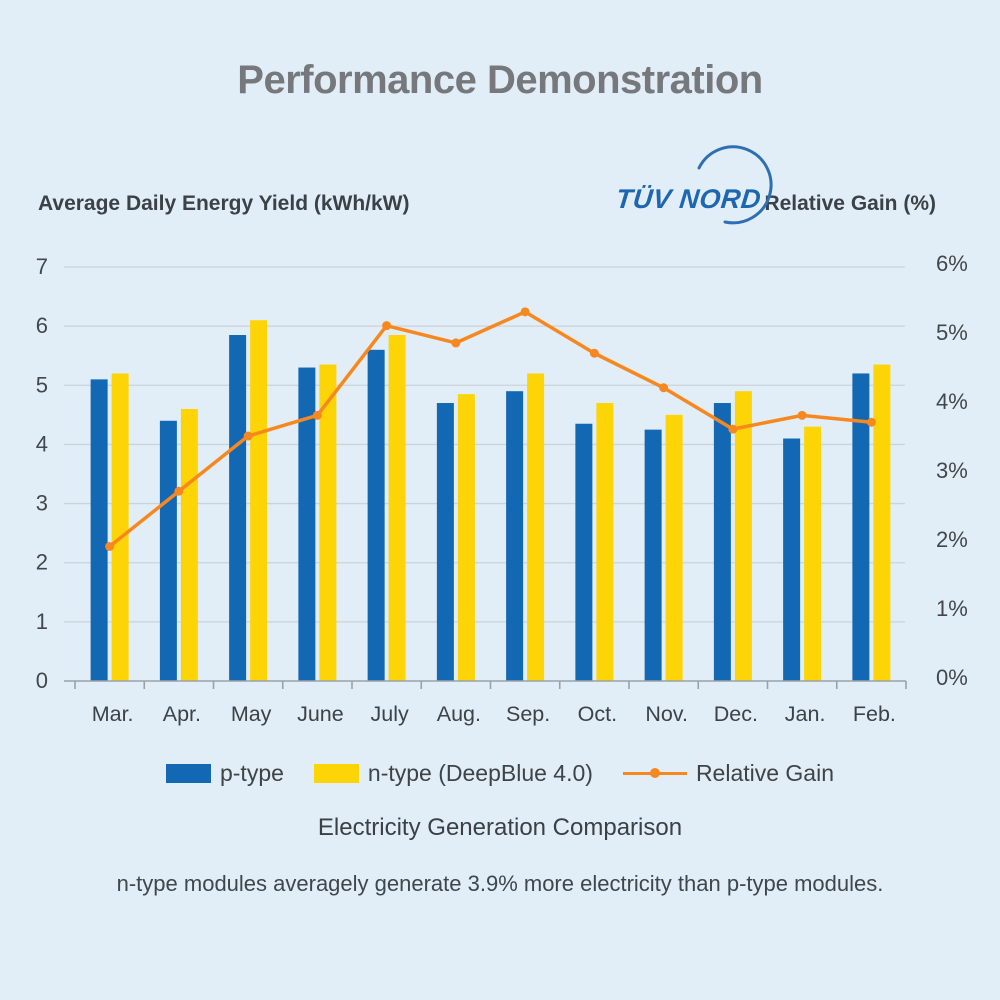 The width and height of the screenshot is (1000, 1000). I want to click on right-tick-label: 5%, so click(952, 332).